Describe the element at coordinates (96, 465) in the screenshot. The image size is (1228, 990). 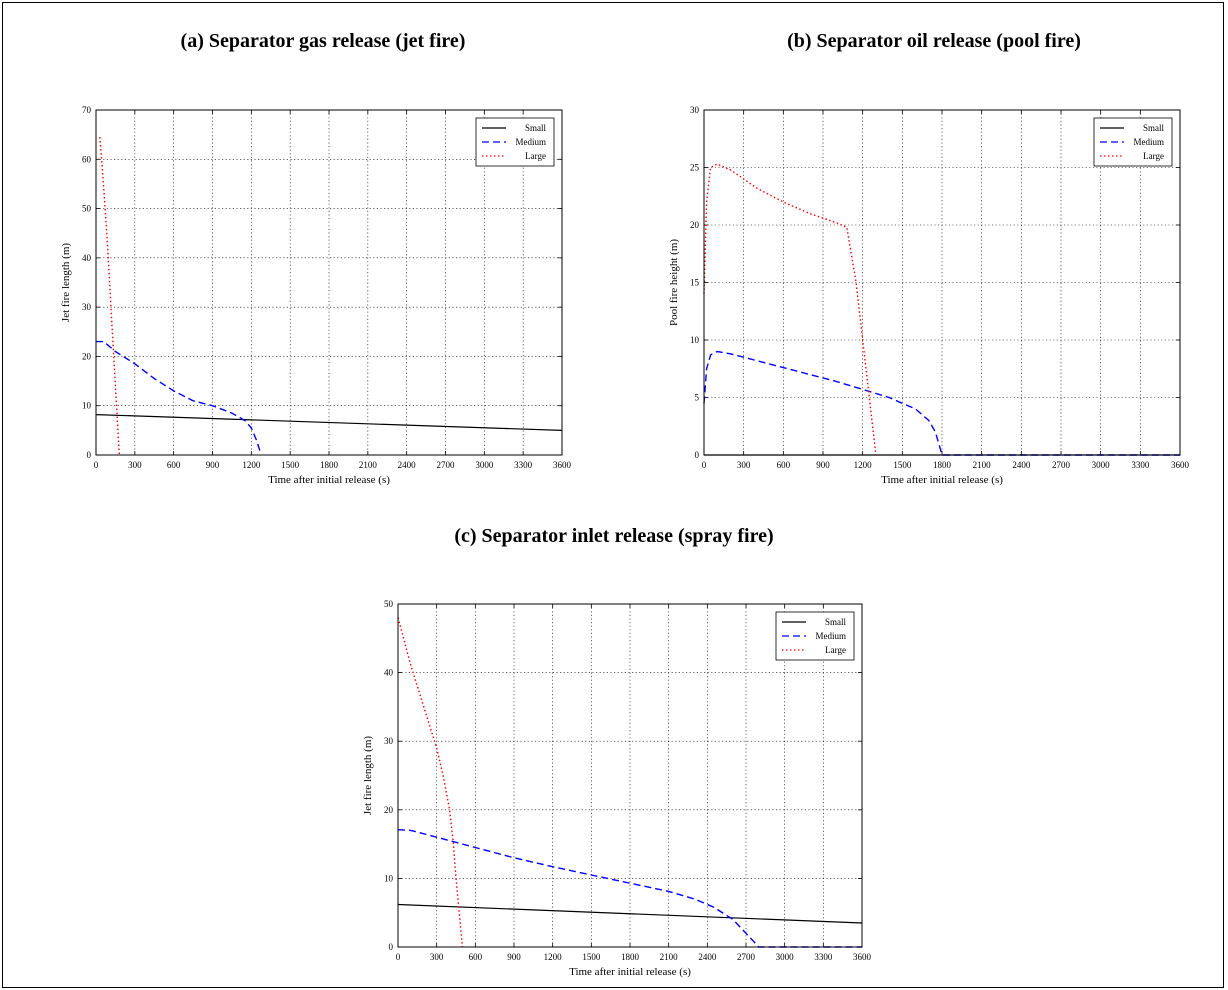
I see `c0-xtick-label-0: 0` at that location.